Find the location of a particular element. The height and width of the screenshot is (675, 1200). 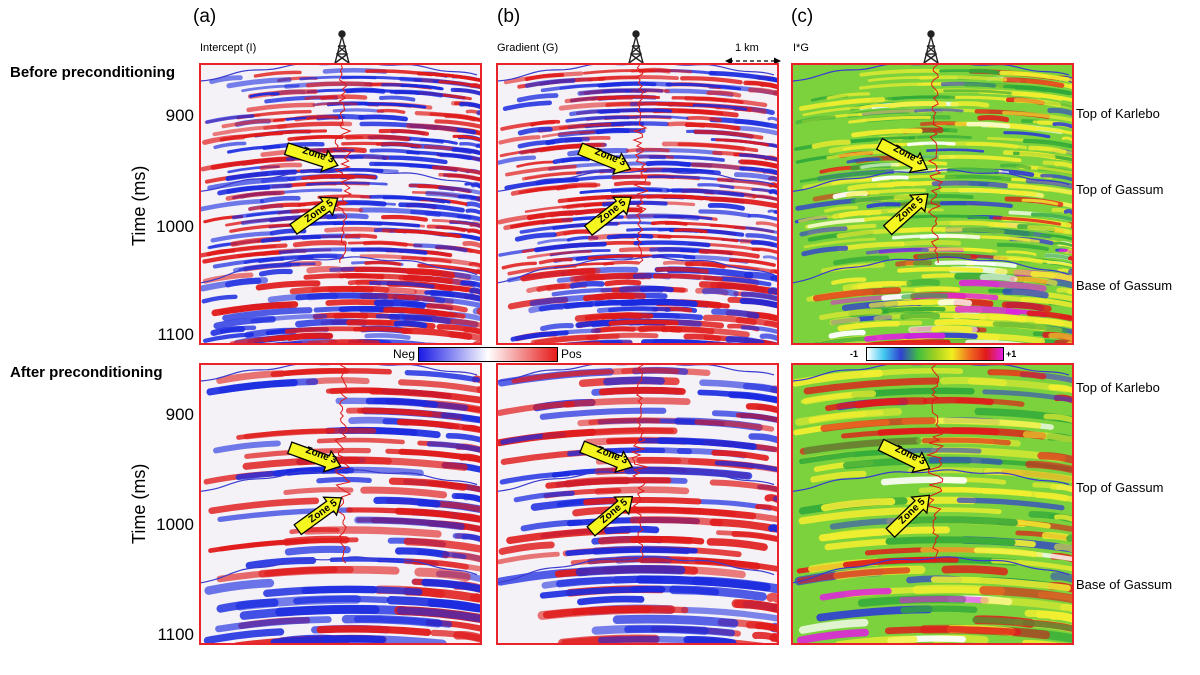

scale-label: 1 km is located at coordinates (747, 48).